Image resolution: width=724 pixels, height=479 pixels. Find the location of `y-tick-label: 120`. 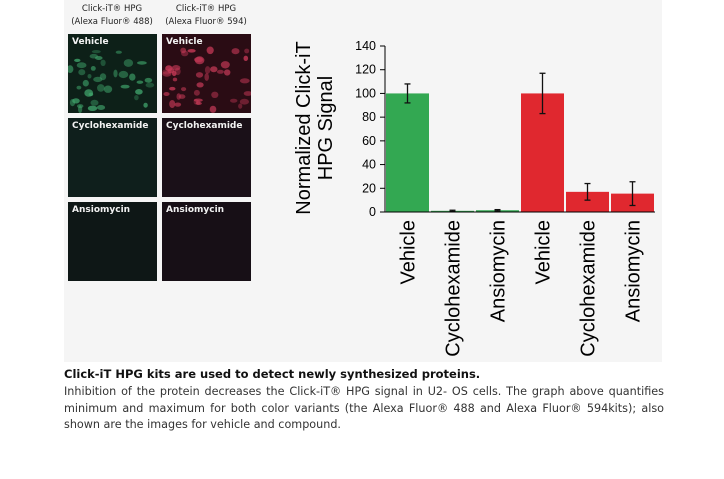

y-tick-label: 120 is located at coordinates (365, 70).